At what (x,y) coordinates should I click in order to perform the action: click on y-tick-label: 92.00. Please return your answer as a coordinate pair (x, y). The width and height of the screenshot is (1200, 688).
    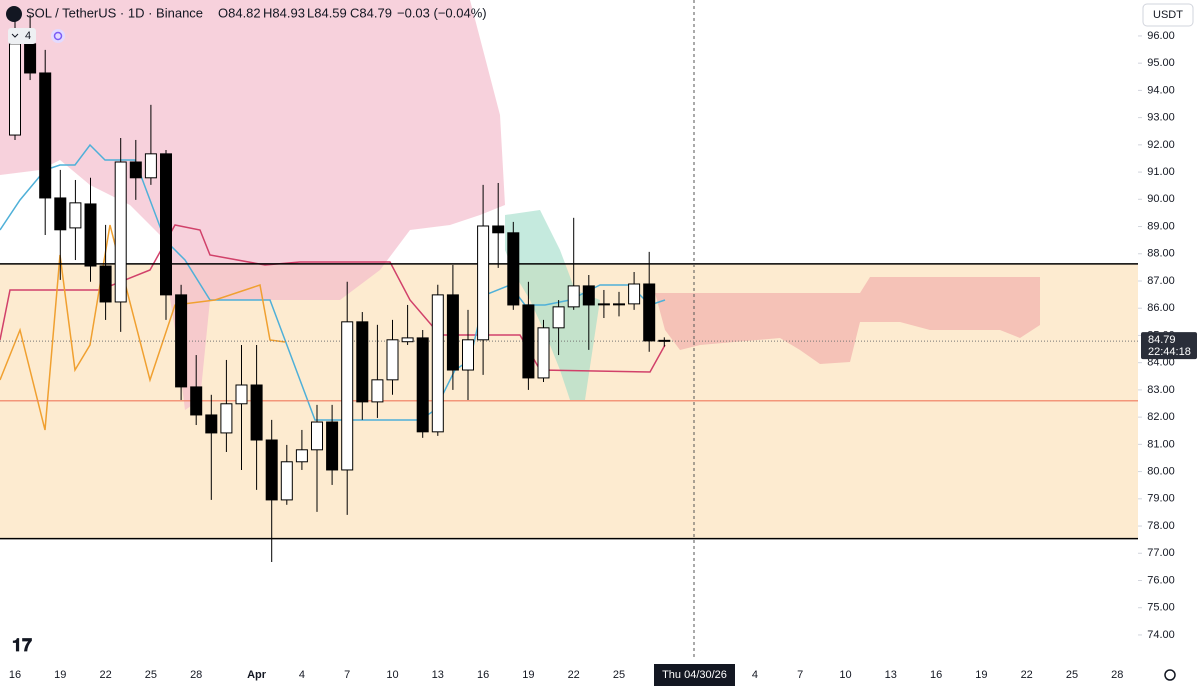
    Looking at the image, I should click on (1161, 145).